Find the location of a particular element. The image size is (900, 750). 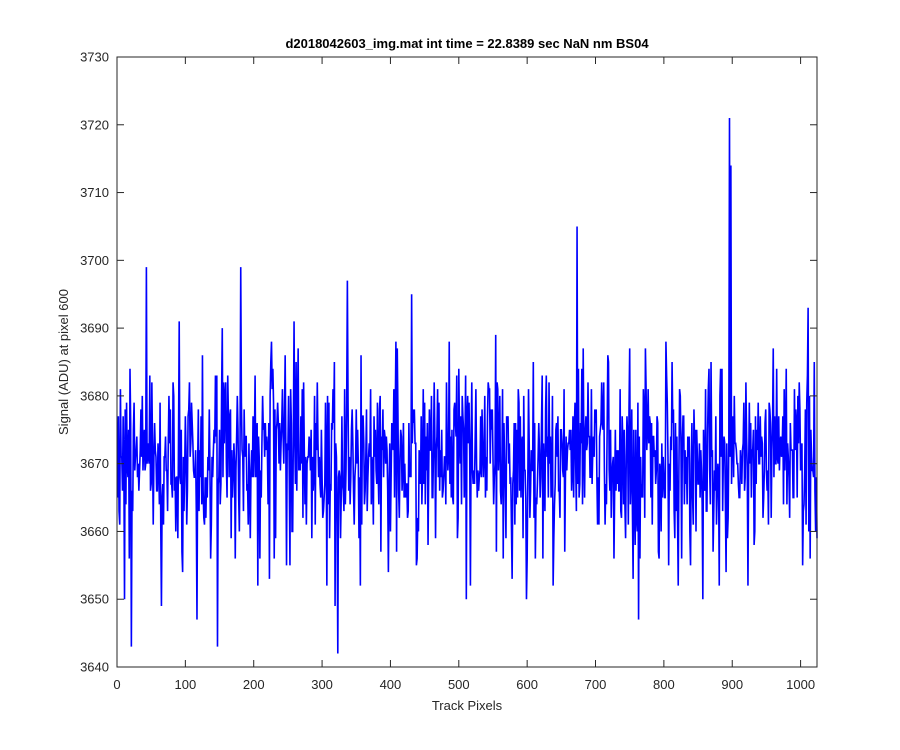

y-tick-label: 3730 is located at coordinates (94, 57).